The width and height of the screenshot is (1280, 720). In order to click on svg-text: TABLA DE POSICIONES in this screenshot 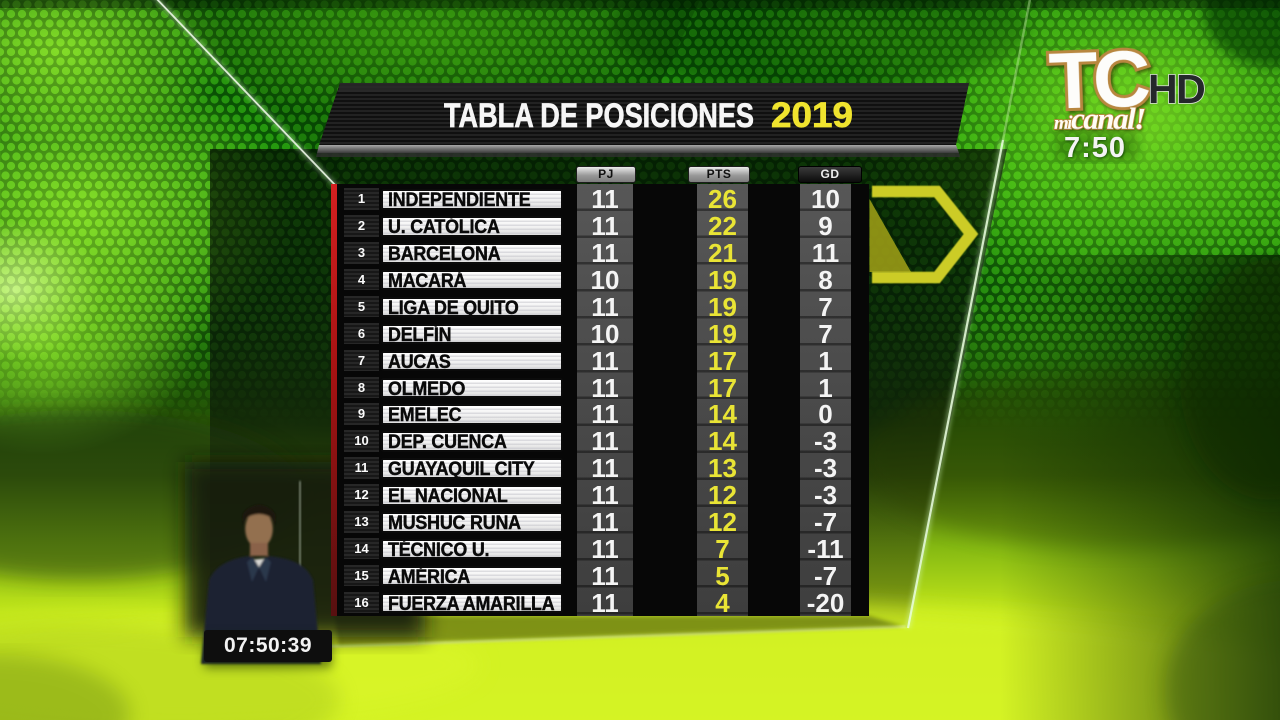, I will do `click(599, 116)`.